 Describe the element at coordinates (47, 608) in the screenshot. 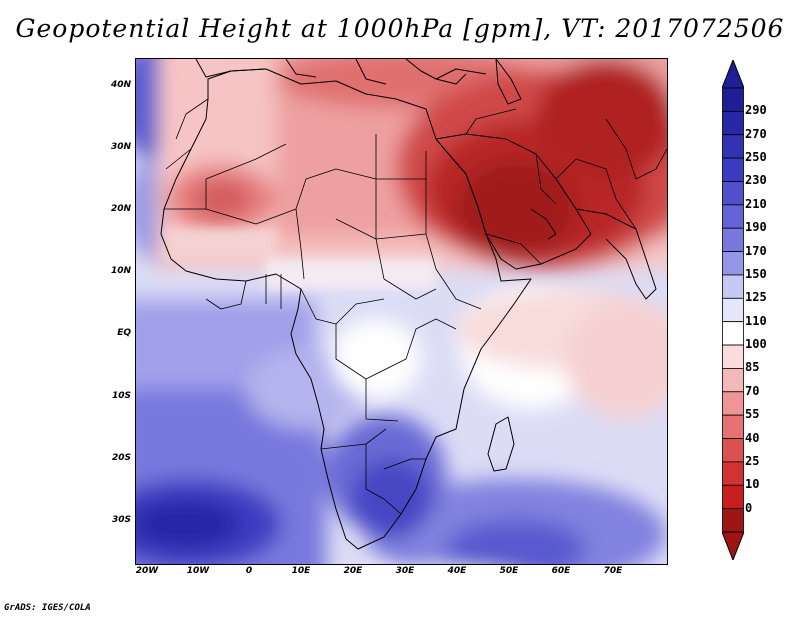

I see `credit-text: GrADS: IGES/COLA` at that location.